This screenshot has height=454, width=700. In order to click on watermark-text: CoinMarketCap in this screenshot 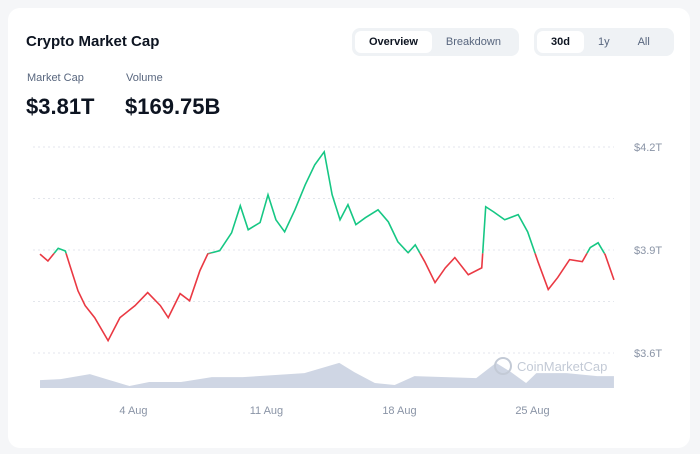, I will do `click(562, 366)`.